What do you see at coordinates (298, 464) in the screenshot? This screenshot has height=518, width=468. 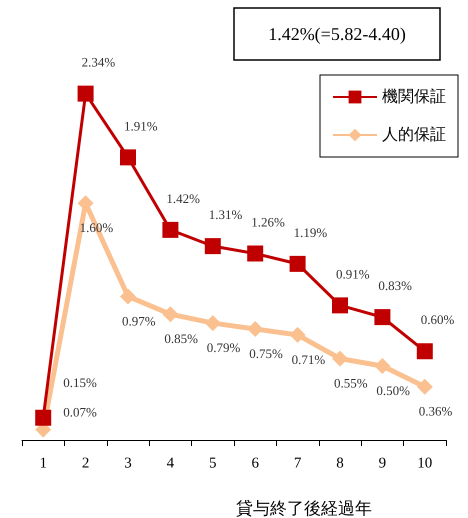 I see `x-tick-label: 7` at bounding box center [298, 464].